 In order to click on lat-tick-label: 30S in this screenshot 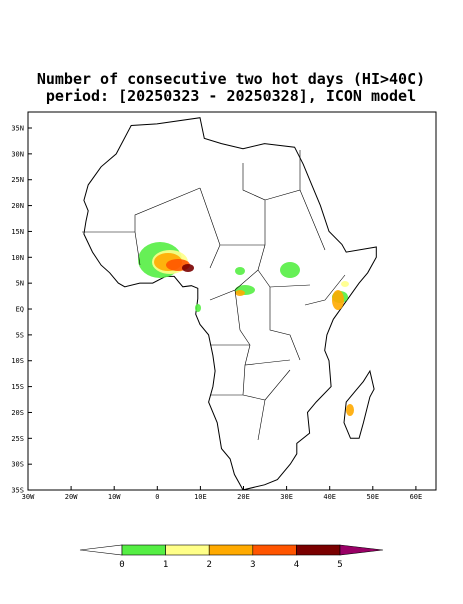, I will do `click(17, 465)`.